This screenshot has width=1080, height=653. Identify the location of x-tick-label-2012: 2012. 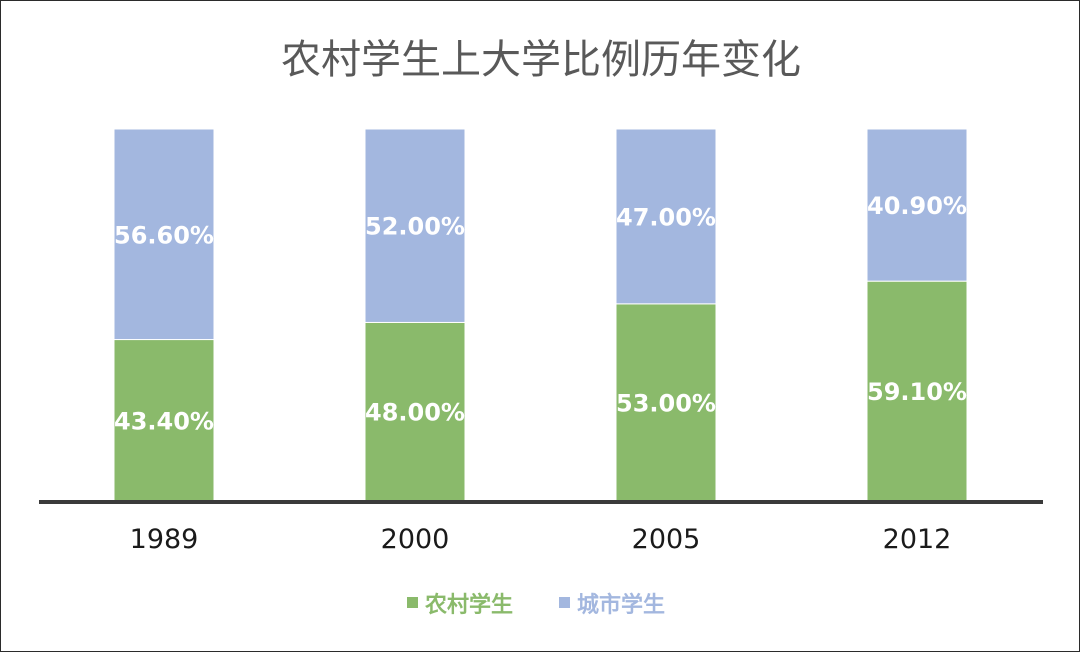
(917, 539).